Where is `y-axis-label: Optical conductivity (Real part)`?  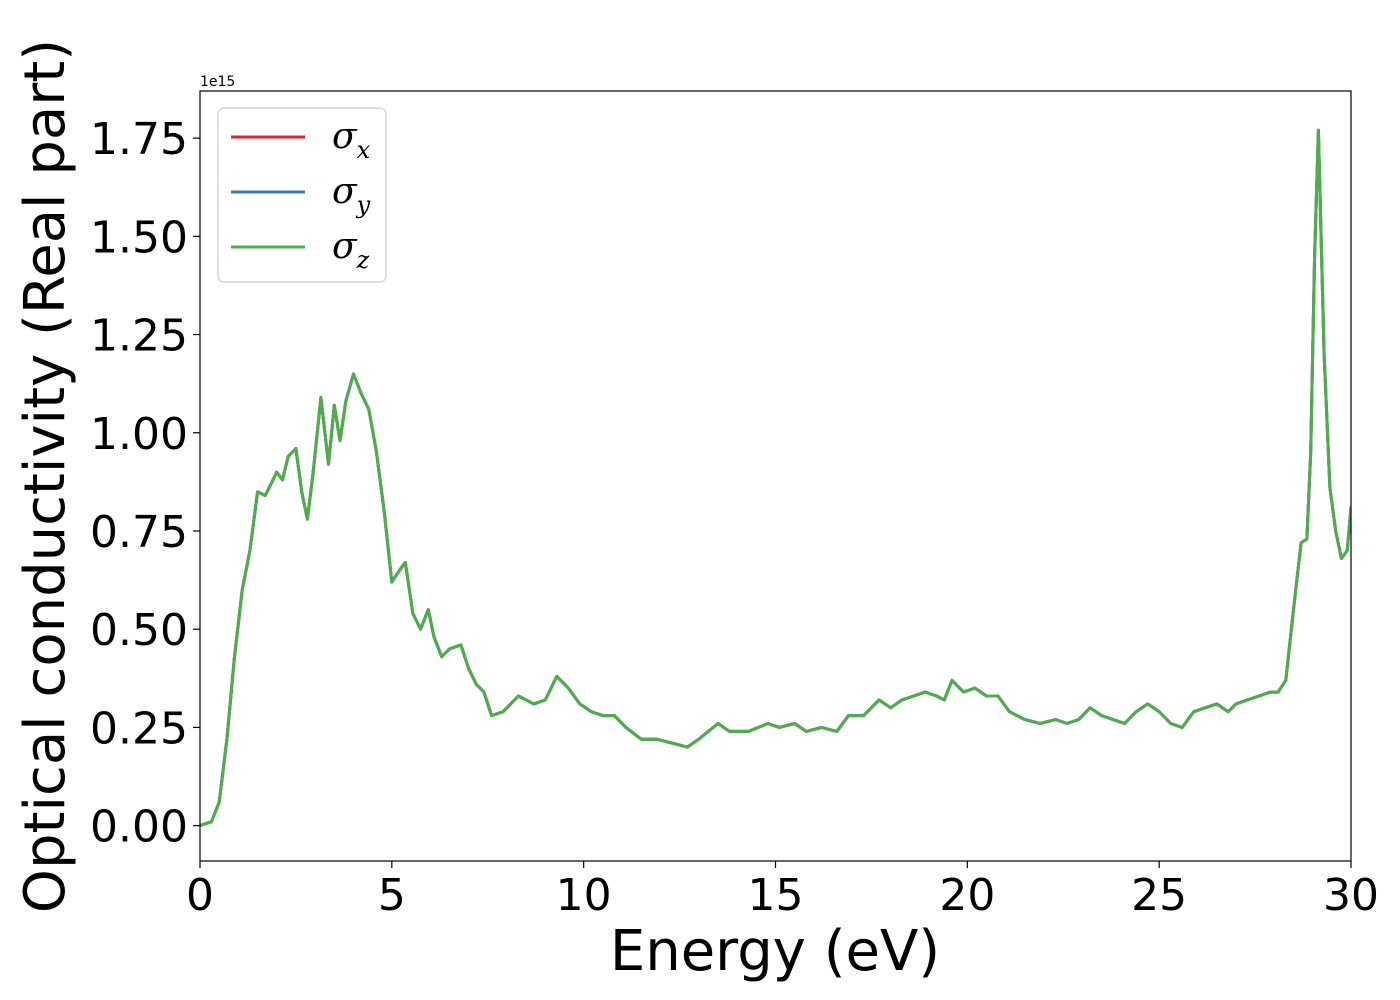
y-axis-label: Optical conductivity (Real part) is located at coordinates (45, 476).